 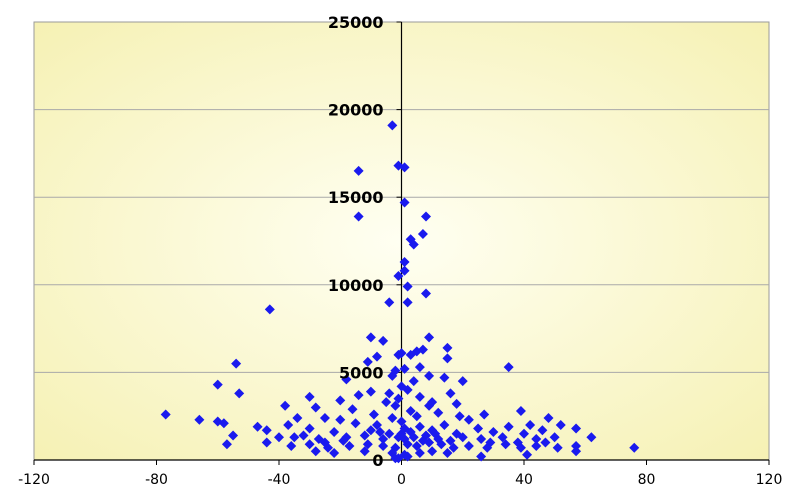 What do you see at coordinates (156, 480) in the screenshot?
I see `x-tick-label: -80` at bounding box center [156, 480].